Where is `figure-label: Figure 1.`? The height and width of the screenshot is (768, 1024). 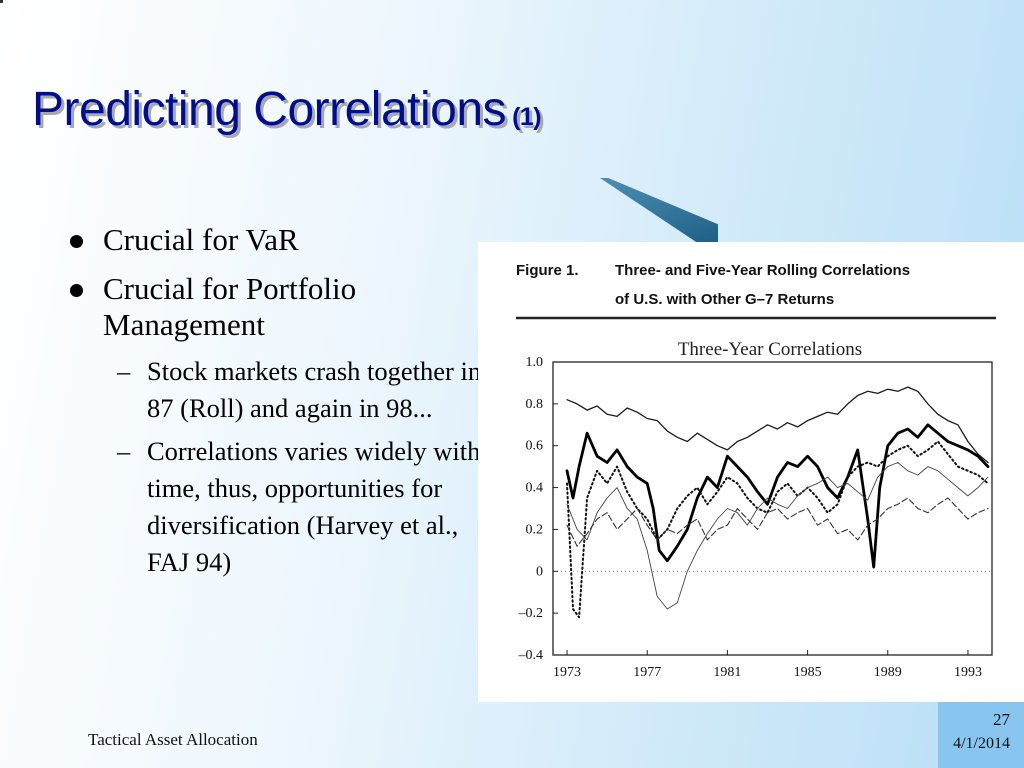
figure-label: Figure 1. is located at coordinates (547, 270).